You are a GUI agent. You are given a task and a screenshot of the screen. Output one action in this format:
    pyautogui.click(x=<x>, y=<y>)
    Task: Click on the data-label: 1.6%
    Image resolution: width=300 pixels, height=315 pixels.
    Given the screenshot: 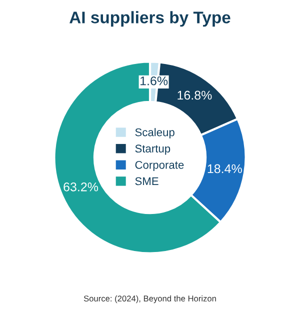 What is the action you would take?
    pyautogui.click(x=154, y=81)
    